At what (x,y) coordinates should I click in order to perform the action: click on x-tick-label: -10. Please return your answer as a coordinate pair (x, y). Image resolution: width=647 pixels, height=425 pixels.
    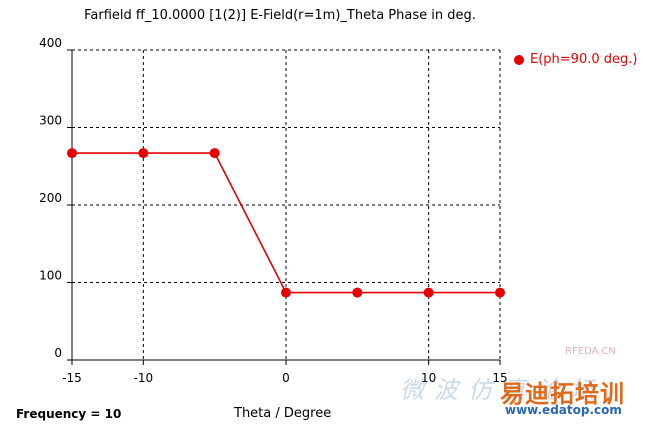
    Looking at the image, I should click on (144, 378).